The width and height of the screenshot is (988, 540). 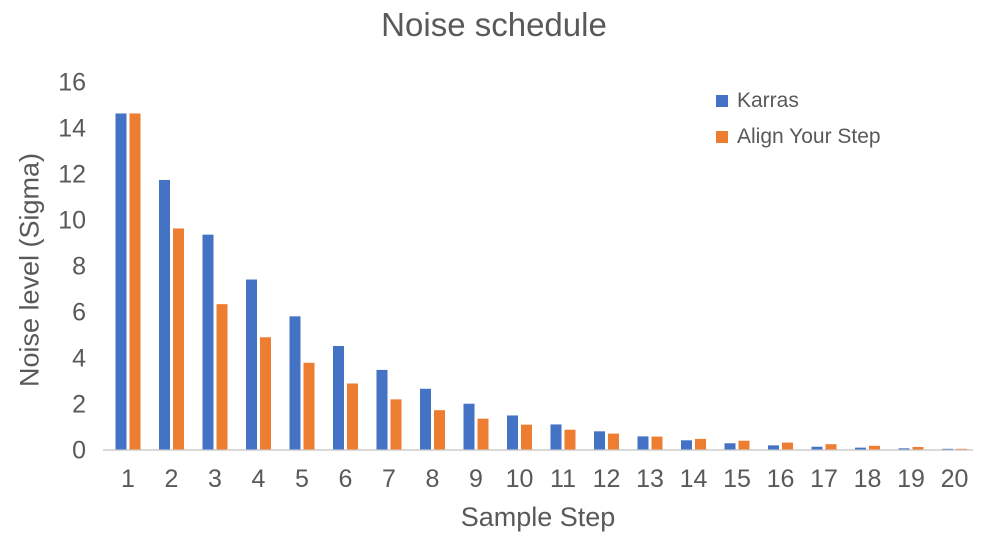 I want to click on chart-title: Noise schedule, so click(x=494, y=24).